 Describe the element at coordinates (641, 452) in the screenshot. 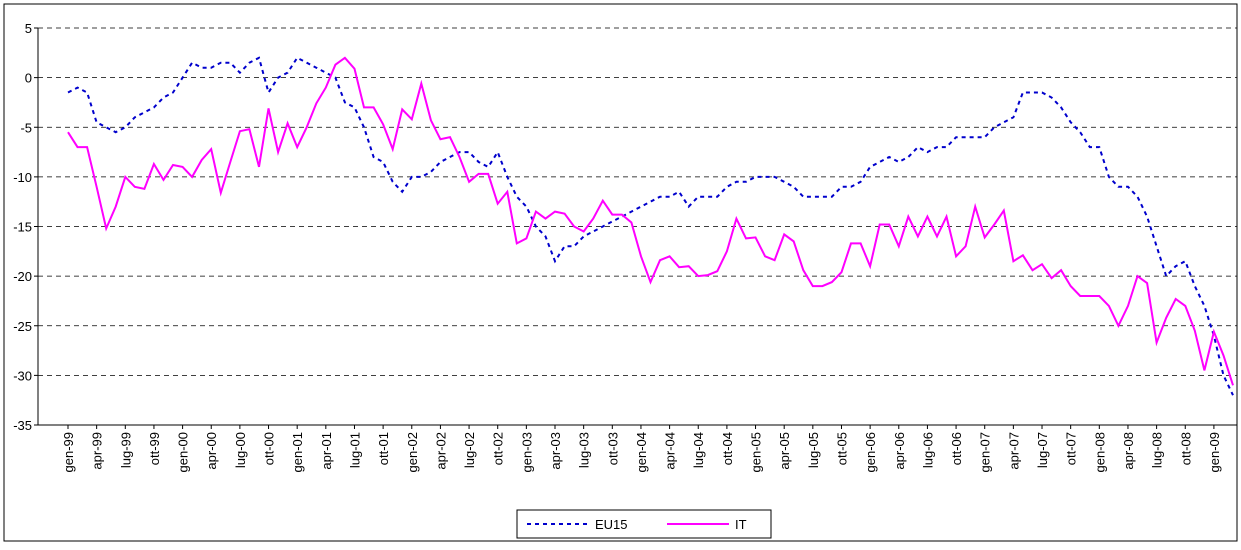

I see `x-tick-label: gen-04` at that location.